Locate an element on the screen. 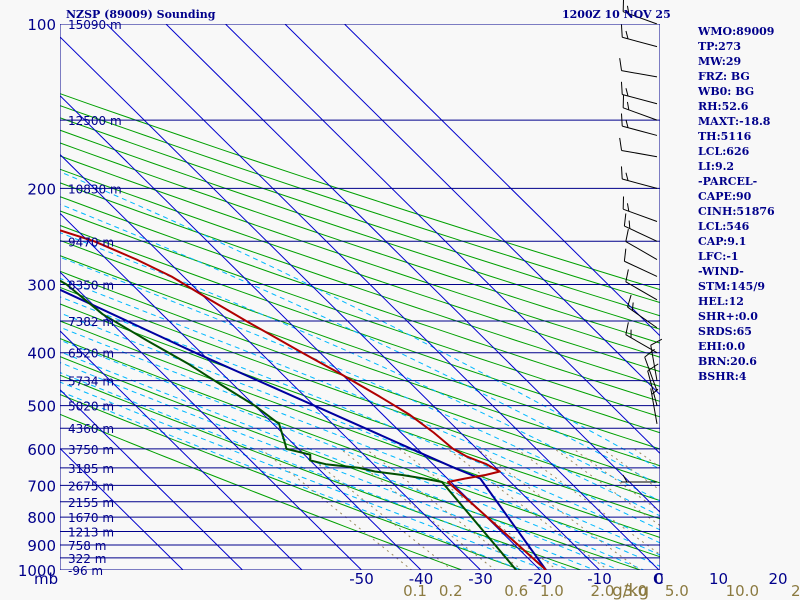  mixing-ratio-tick-label: 0.6 is located at coordinates (516, 591).